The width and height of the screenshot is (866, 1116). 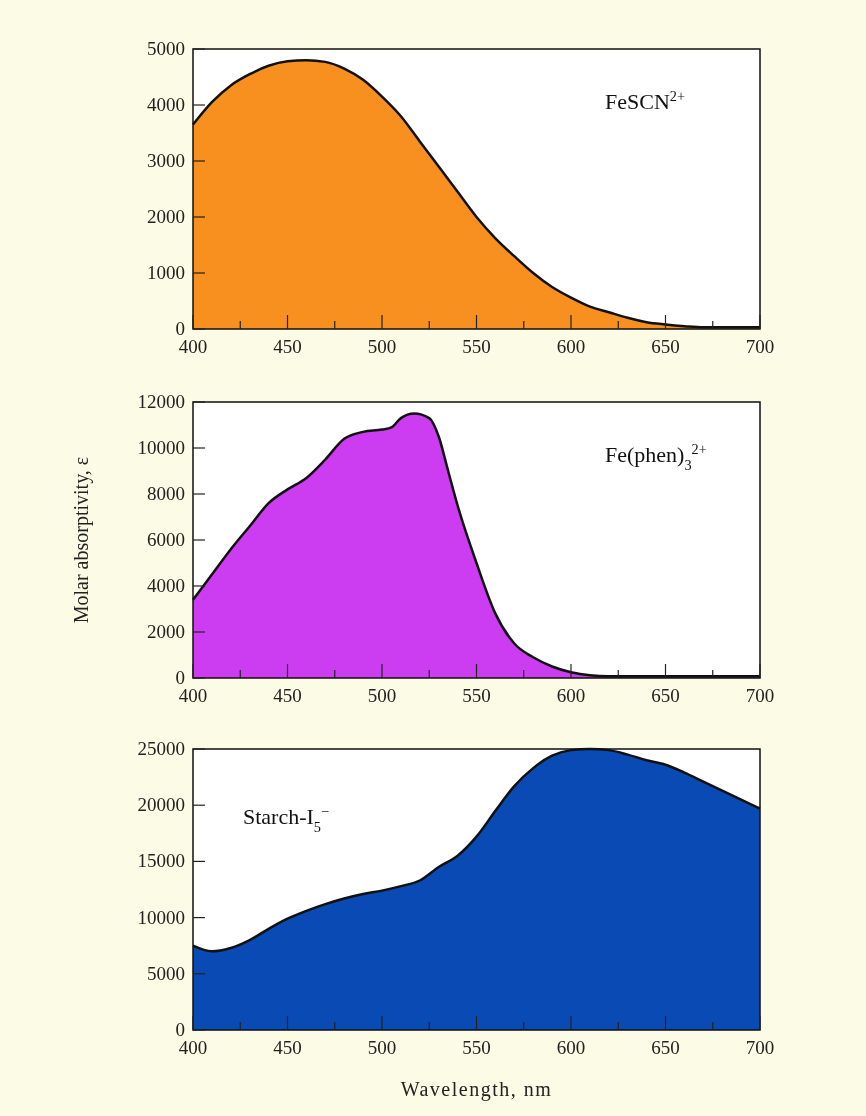 I want to click on text: FeSCN$^{2+}$, so click(x=645, y=101).